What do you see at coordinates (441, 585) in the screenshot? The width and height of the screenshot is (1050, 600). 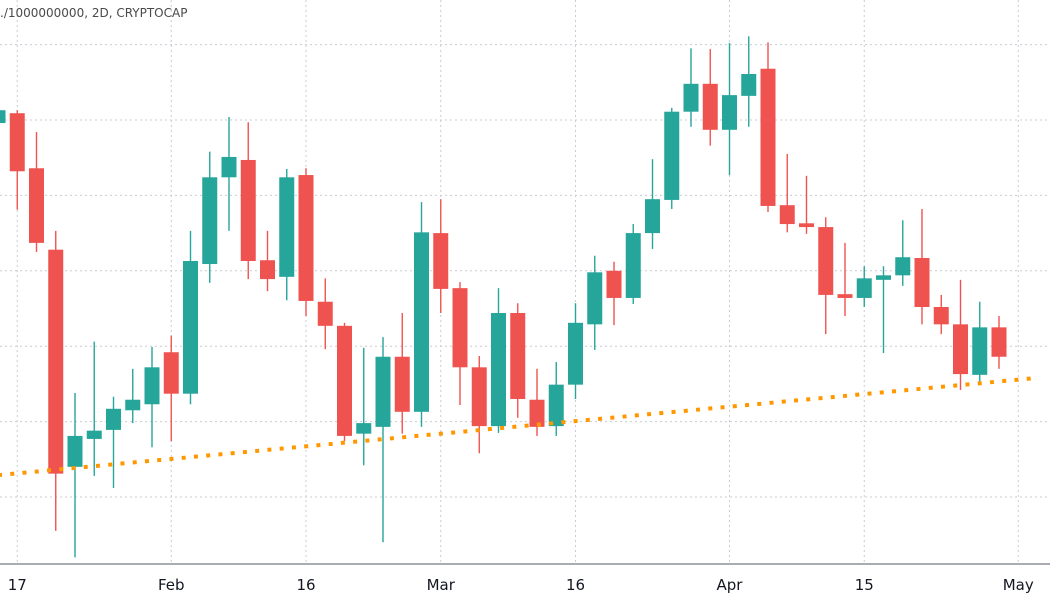 I see `x-tick-label: Mar` at bounding box center [441, 585].